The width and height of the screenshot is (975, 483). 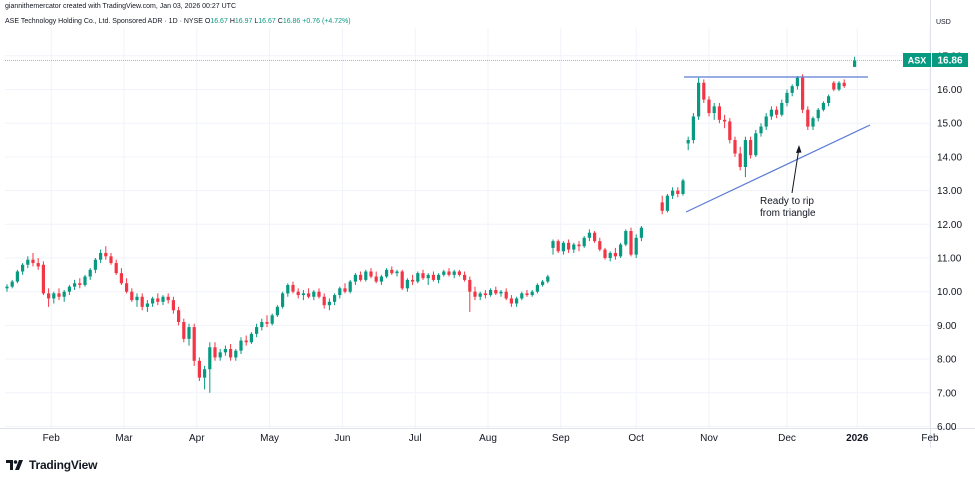 I want to click on y-tick-label: 7.00, so click(x=947, y=393).